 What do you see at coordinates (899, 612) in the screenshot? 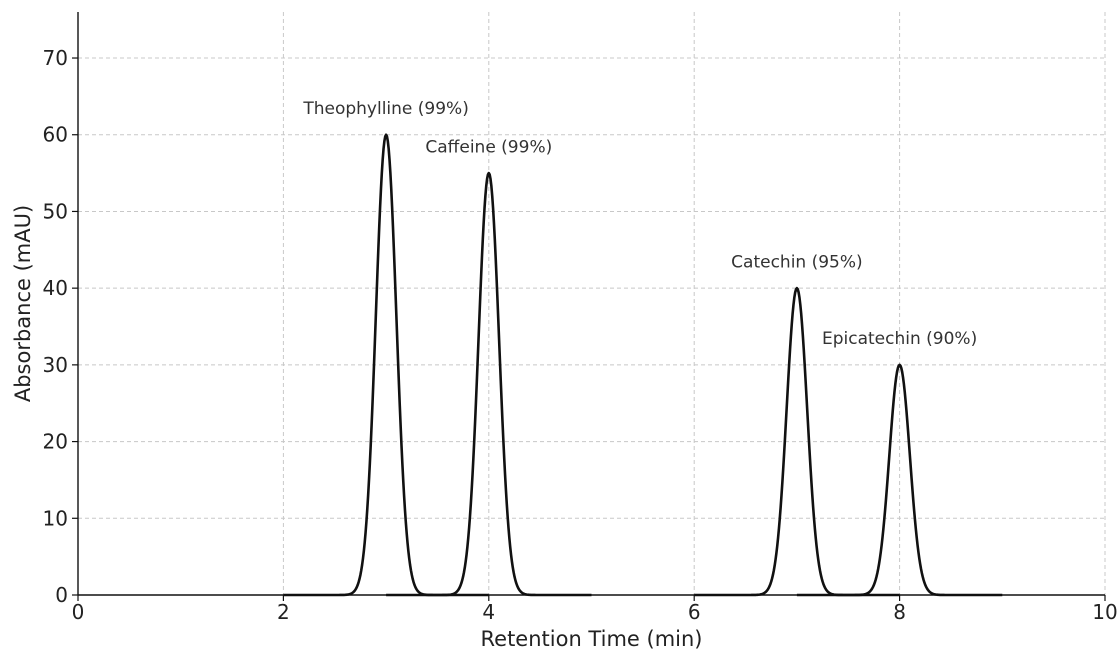
I see `x-tick-label: 8` at bounding box center [899, 612].